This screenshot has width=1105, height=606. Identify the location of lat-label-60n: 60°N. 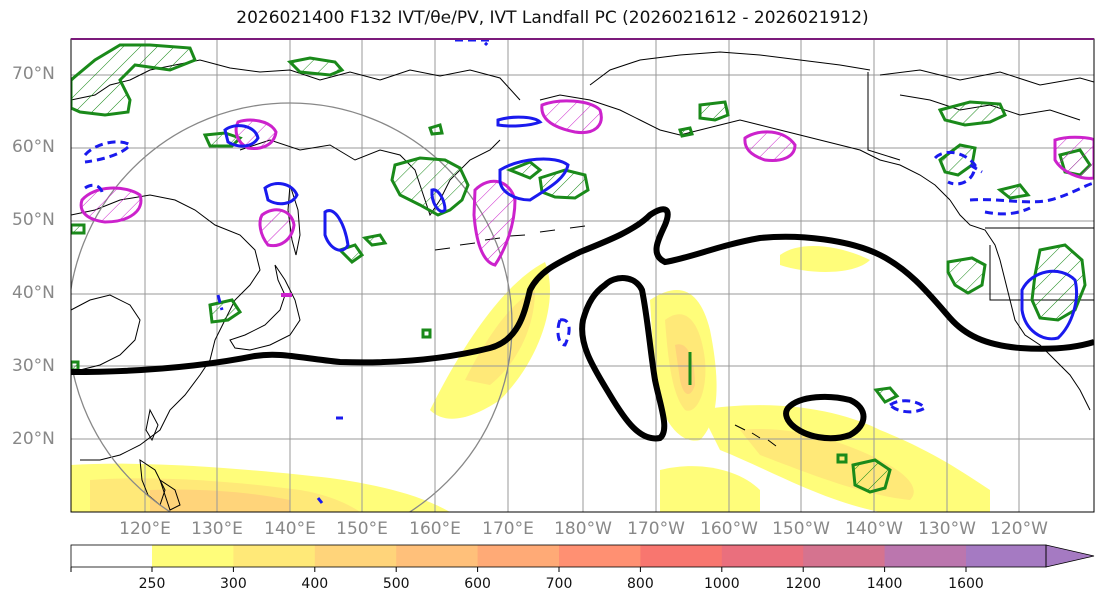
(33, 147).